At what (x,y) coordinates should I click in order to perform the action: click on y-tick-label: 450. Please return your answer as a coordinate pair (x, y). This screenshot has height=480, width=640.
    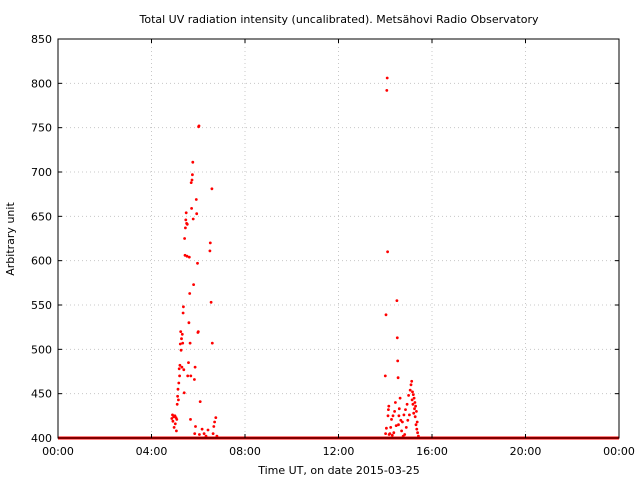
    Looking at the image, I should click on (41, 394).